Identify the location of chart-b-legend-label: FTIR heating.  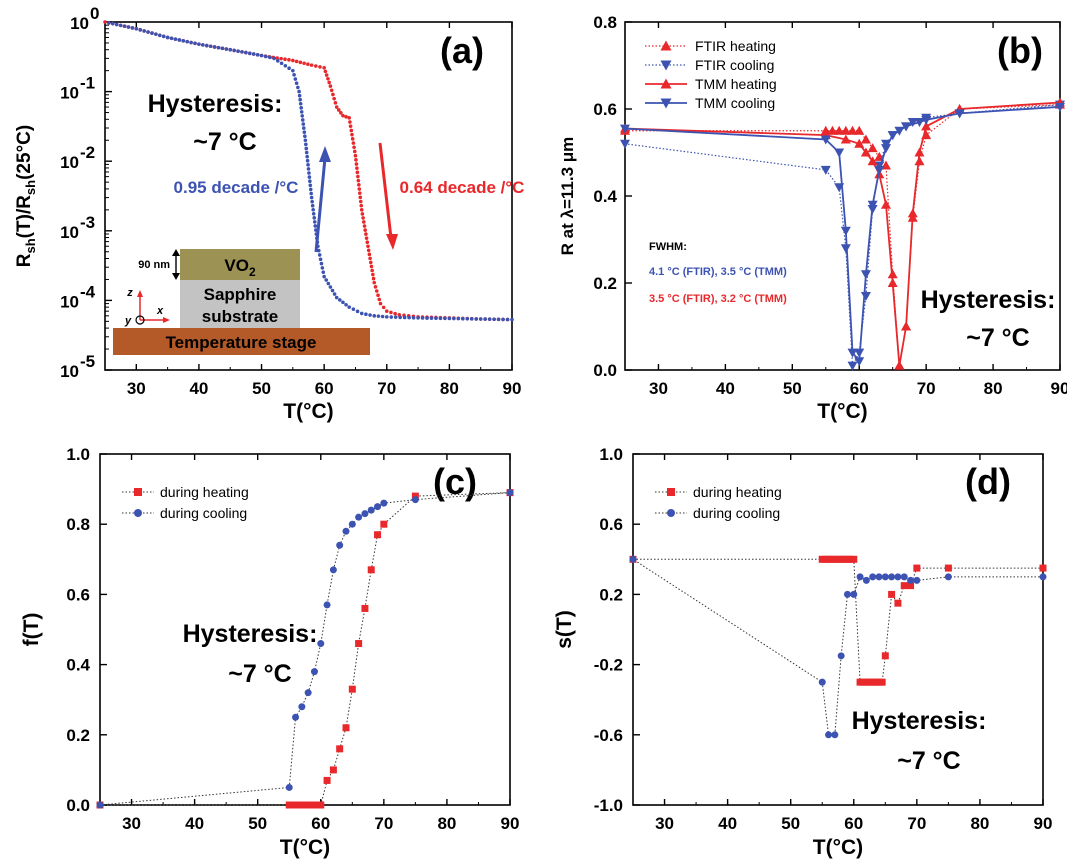
(735, 46).